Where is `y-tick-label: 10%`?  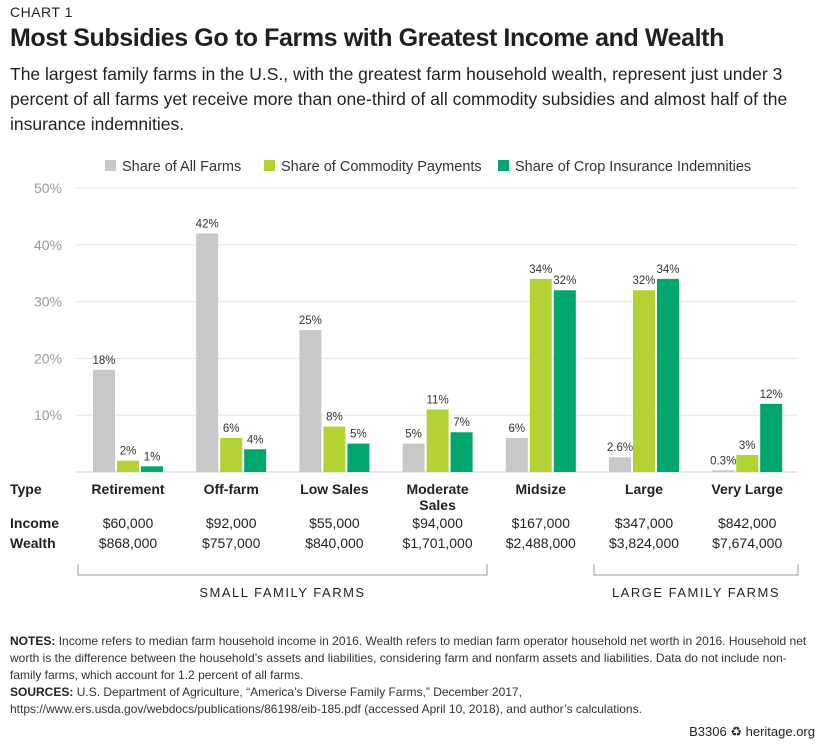
y-tick-label: 10% is located at coordinates (48, 415).